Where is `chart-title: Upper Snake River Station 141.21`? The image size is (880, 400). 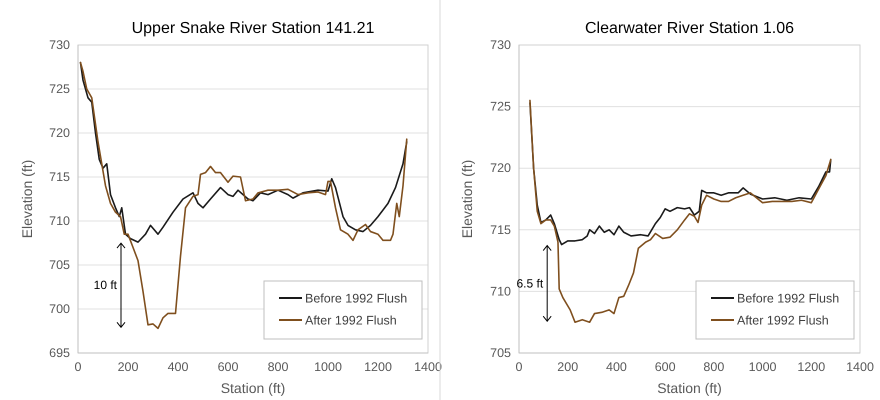
chart-title: Upper Snake River Station 141.21 is located at coordinates (253, 28).